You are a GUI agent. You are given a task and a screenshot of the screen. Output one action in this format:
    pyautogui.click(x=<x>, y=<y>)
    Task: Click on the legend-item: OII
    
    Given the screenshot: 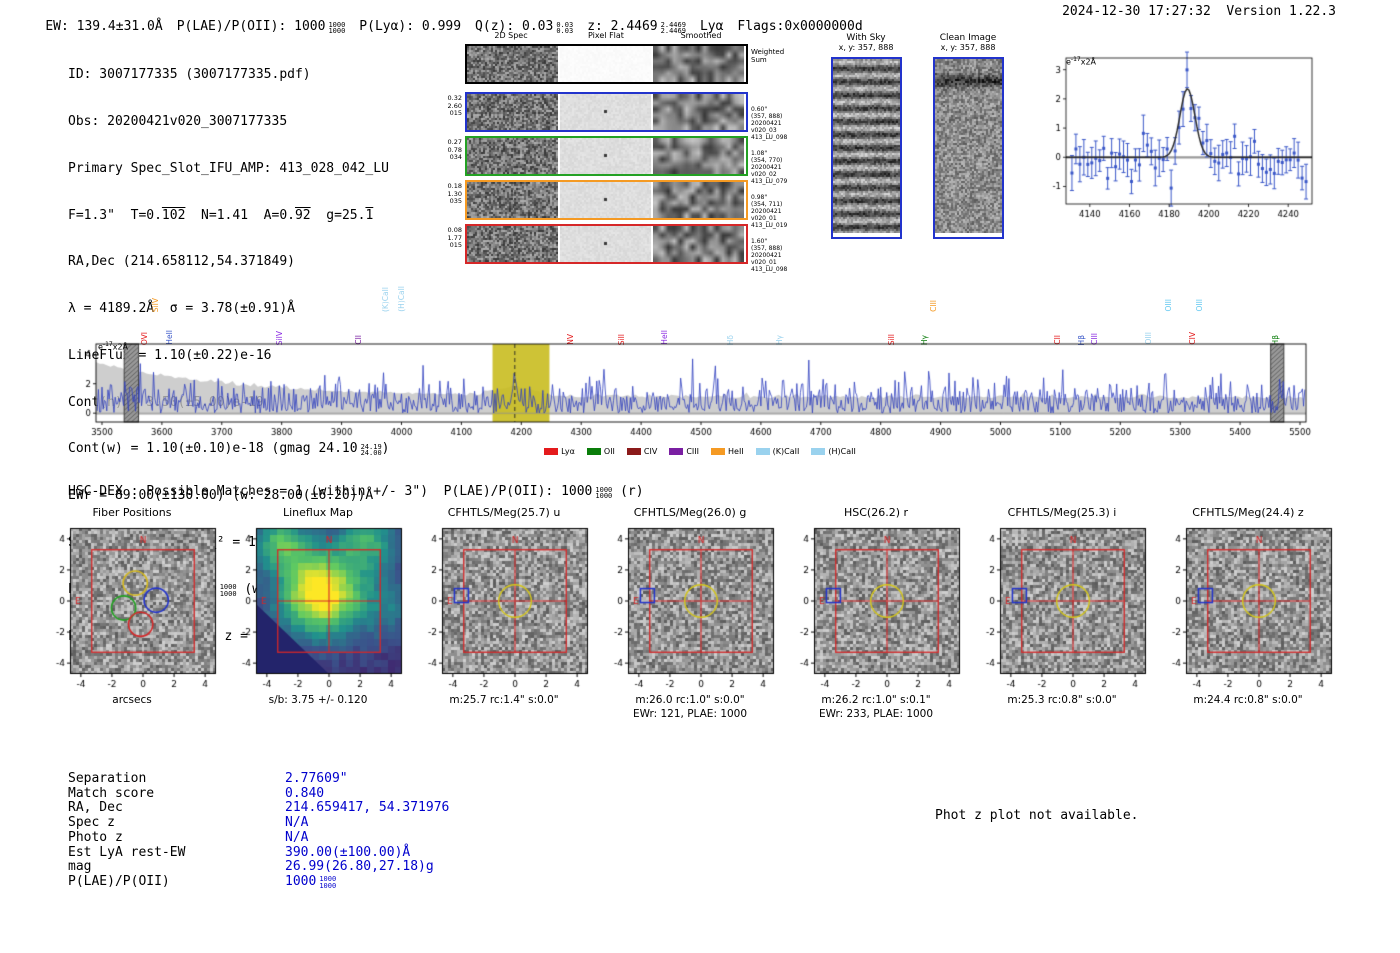 What is the action you would take?
    pyautogui.click(x=600, y=451)
    